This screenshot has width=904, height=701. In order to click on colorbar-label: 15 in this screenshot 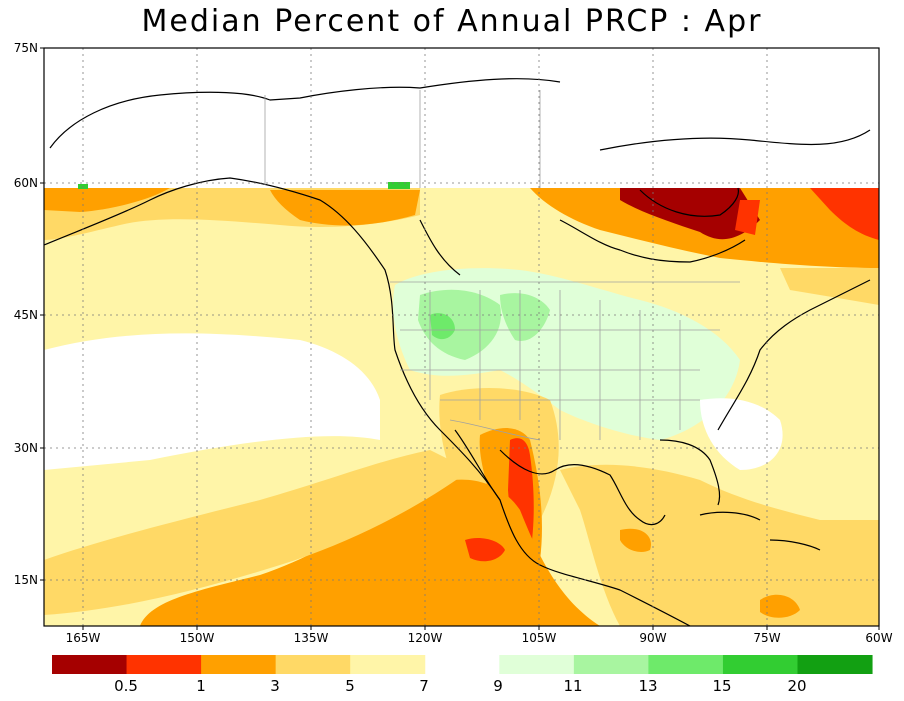, I will do `click(722, 686)`.